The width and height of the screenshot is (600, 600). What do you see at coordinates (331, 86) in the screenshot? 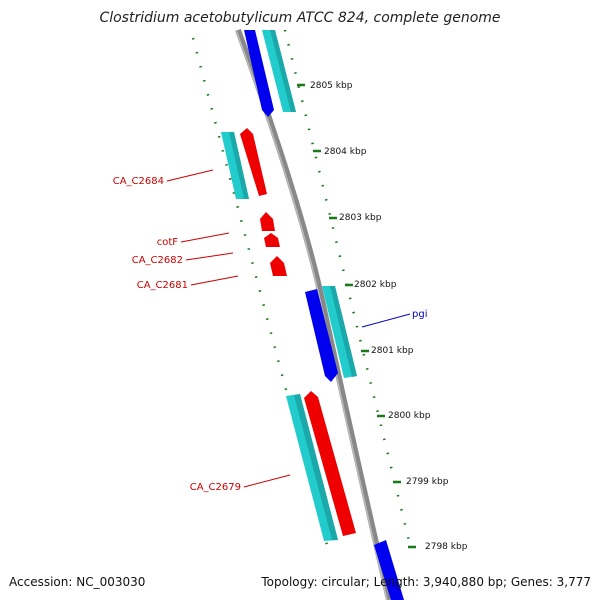
I see `tick-label-2805: 2805 kbp` at bounding box center [331, 86].